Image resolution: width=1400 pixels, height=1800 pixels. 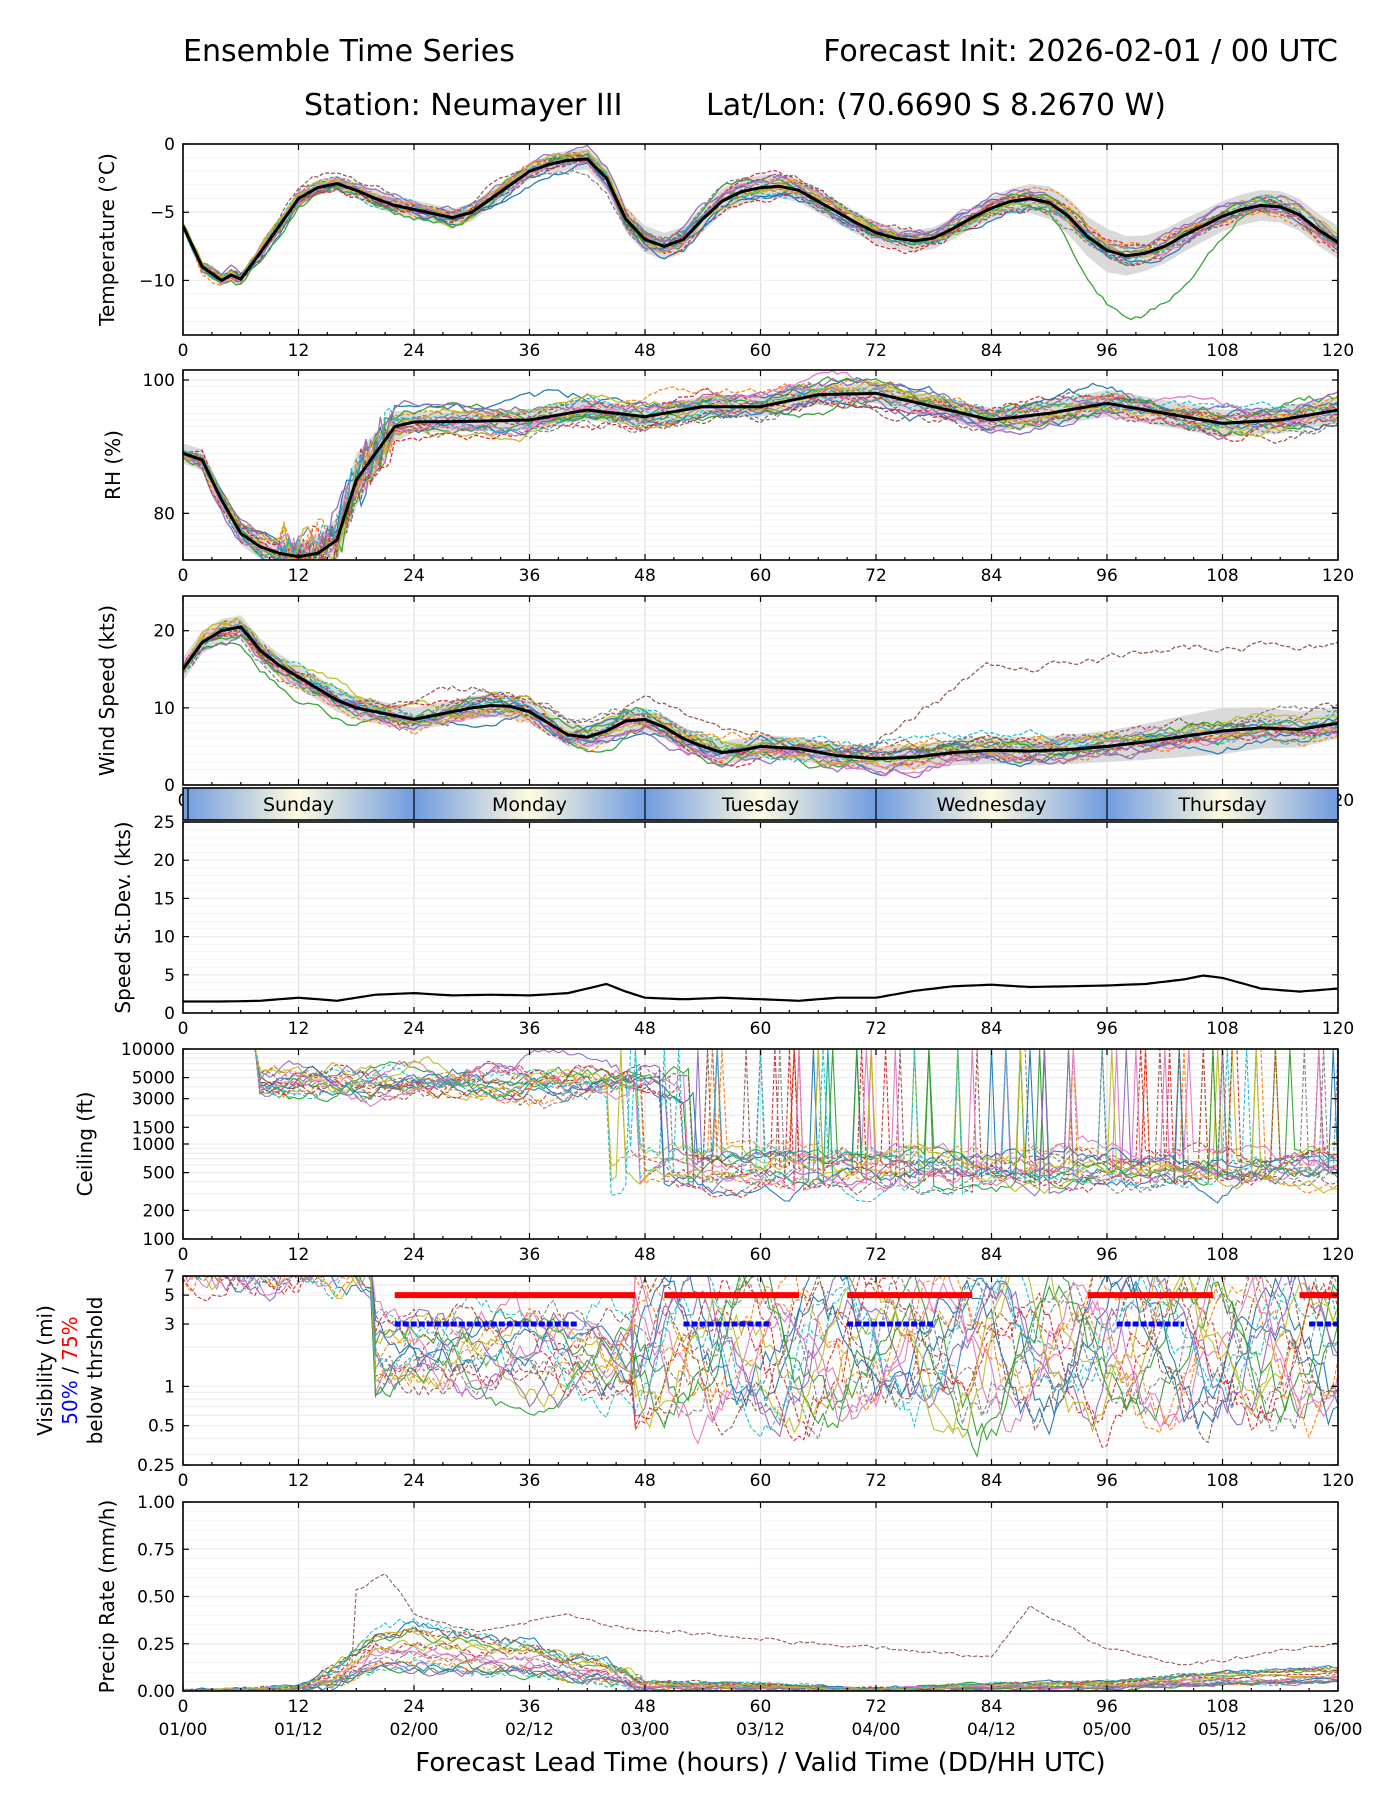 What do you see at coordinates (936, 105) in the screenshot?
I see `latlon-label: Lat/Lon: (70.6690 S 8.2670 W)` at bounding box center [936, 105].